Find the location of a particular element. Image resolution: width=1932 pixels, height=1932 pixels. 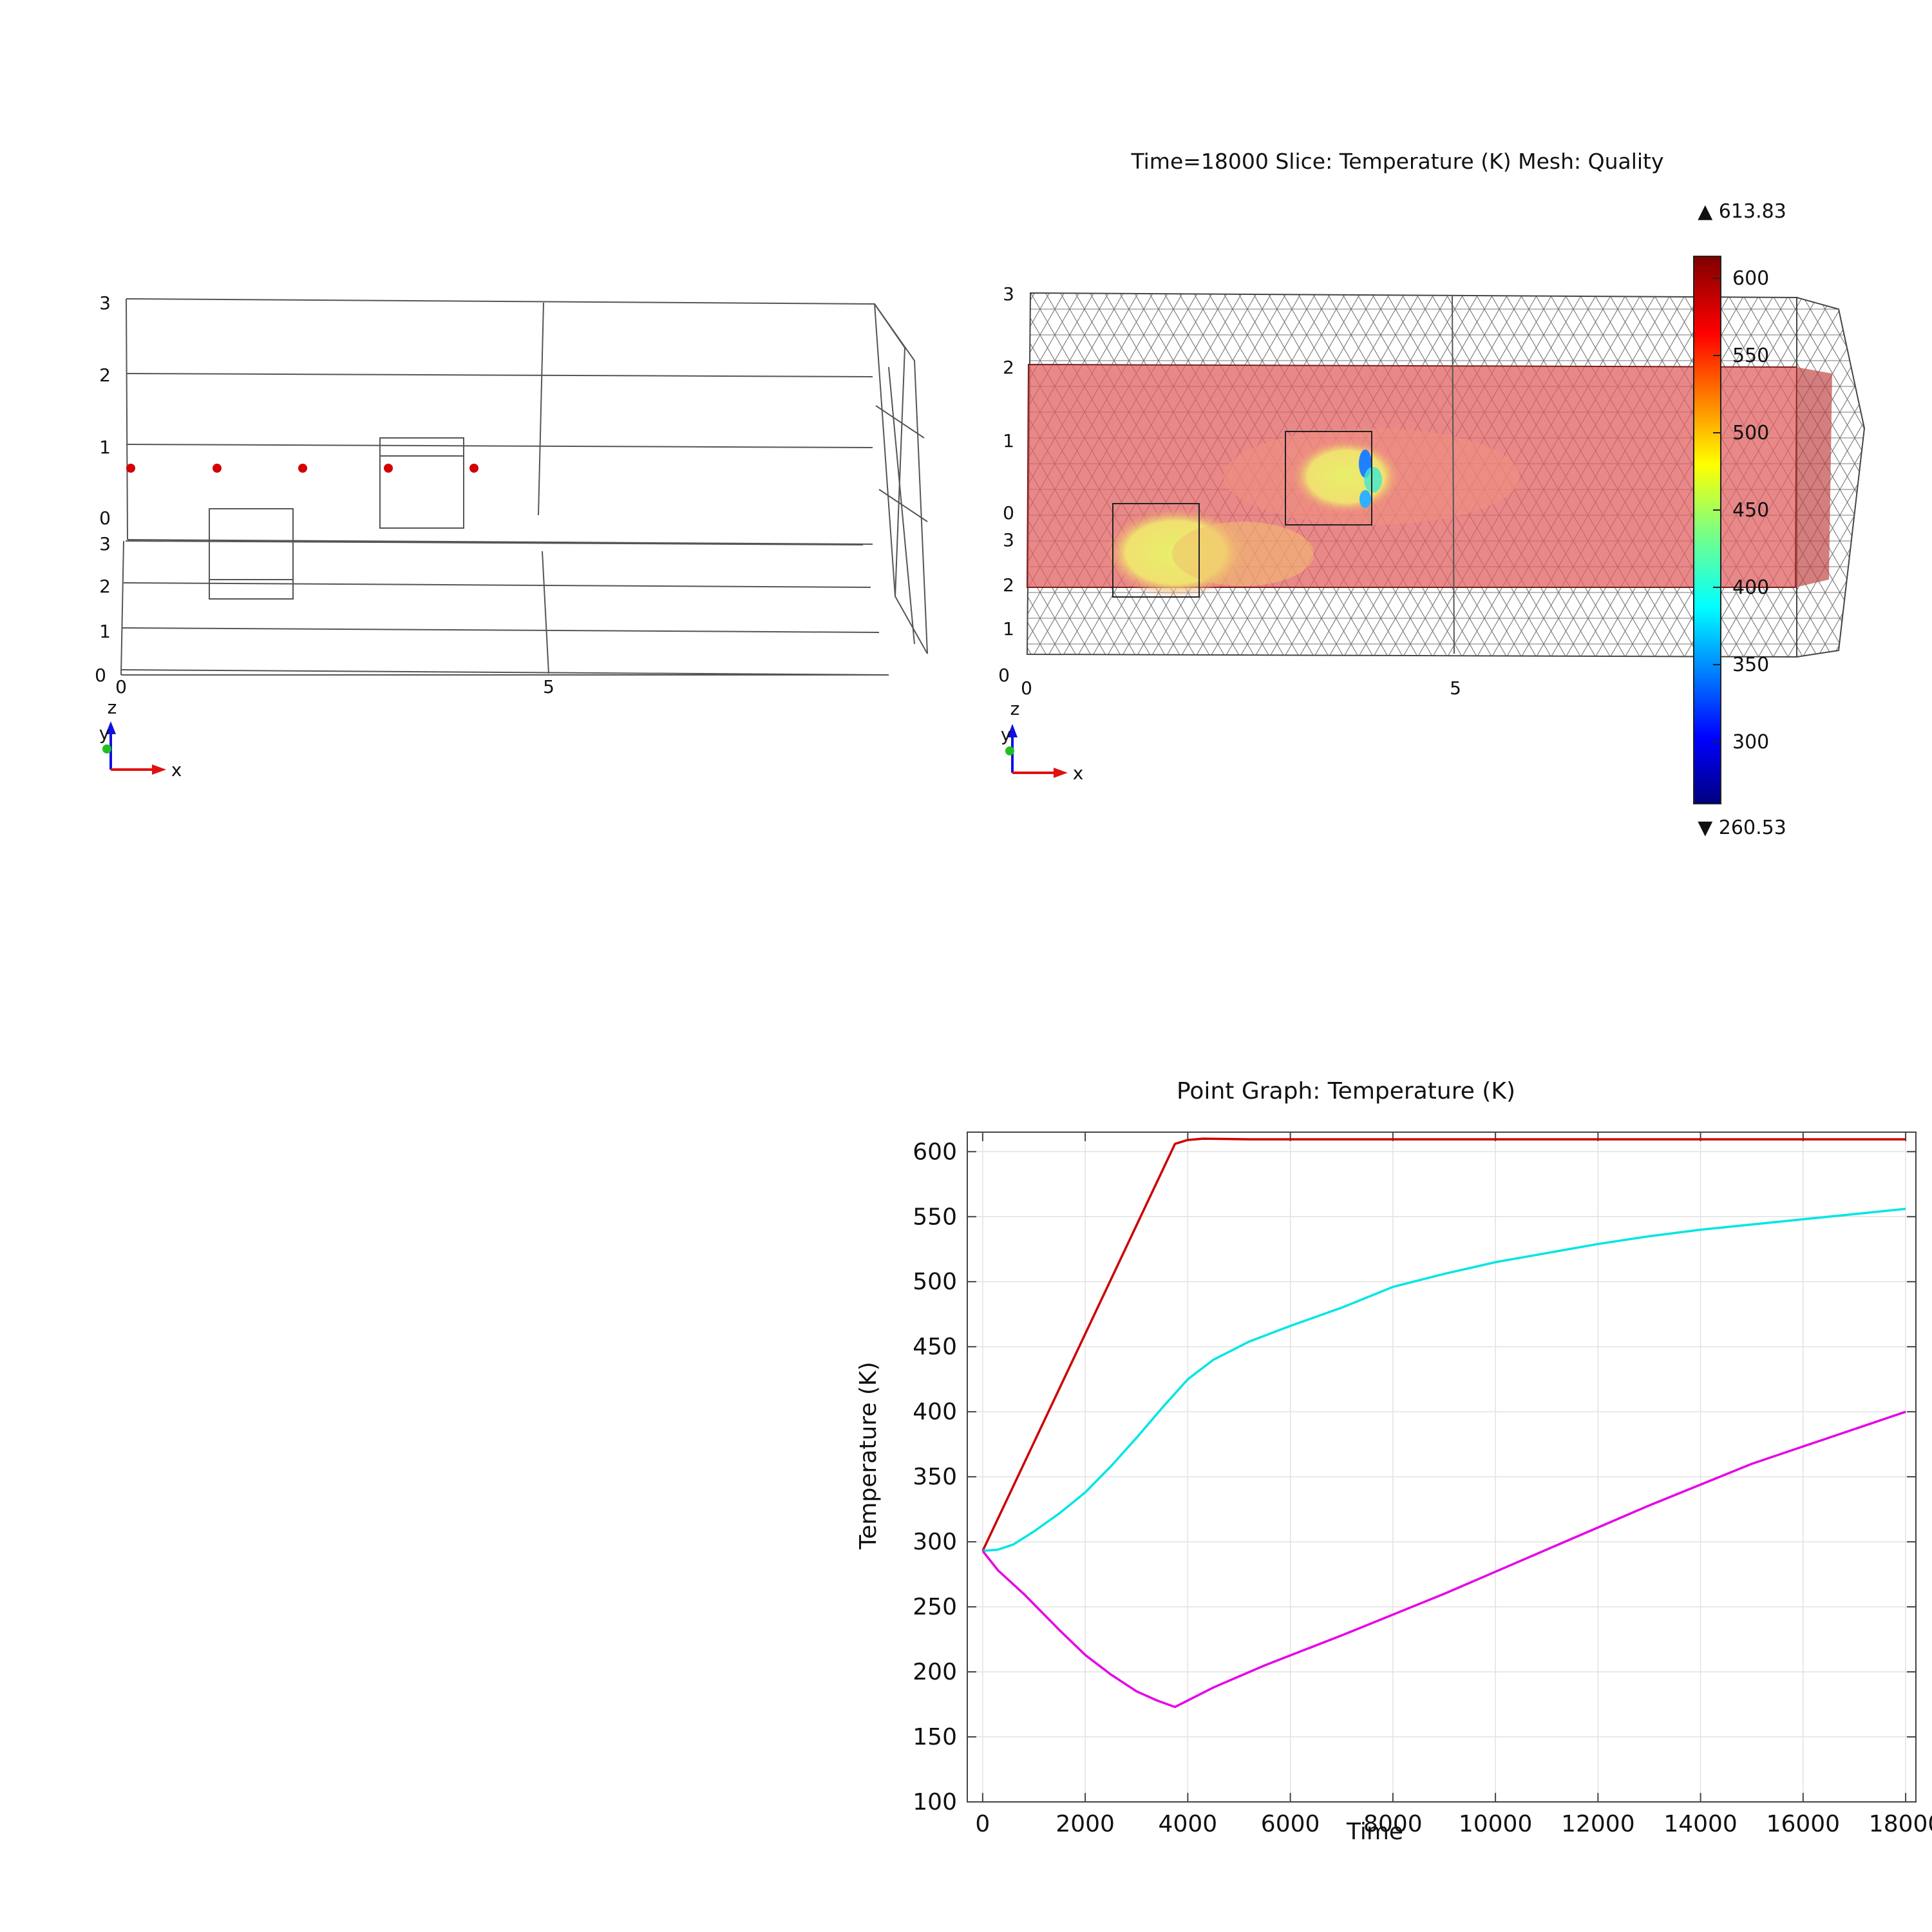

x-tick-label: 2000 is located at coordinates (1085, 1824).